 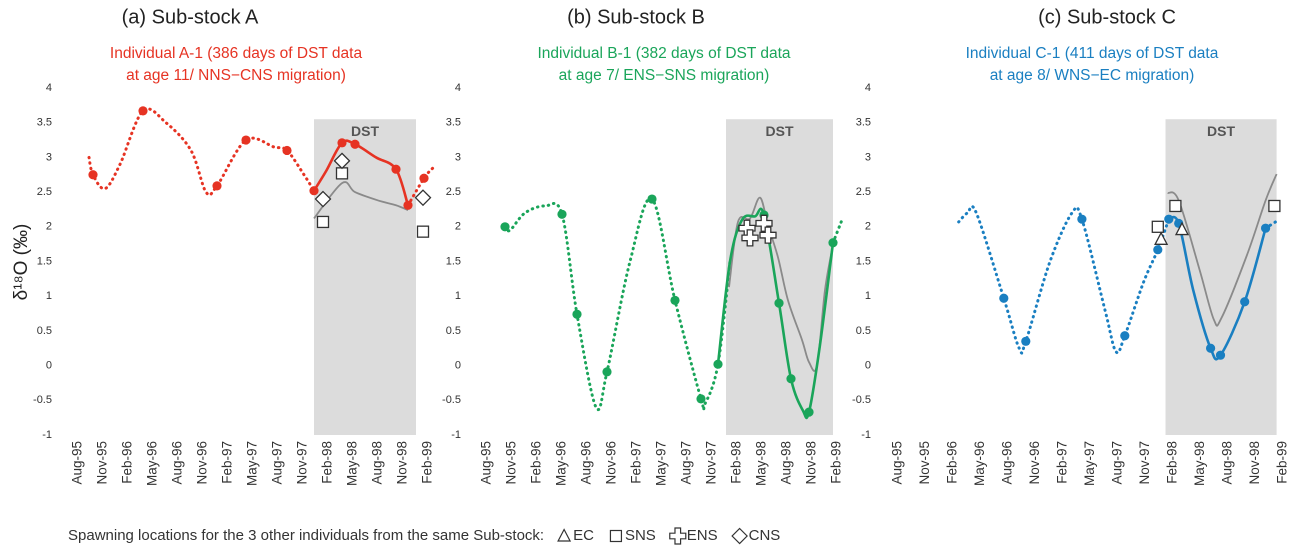 What do you see at coordinates (583, 535) in the screenshot?
I see `legend-label: EC` at bounding box center [583, 535].